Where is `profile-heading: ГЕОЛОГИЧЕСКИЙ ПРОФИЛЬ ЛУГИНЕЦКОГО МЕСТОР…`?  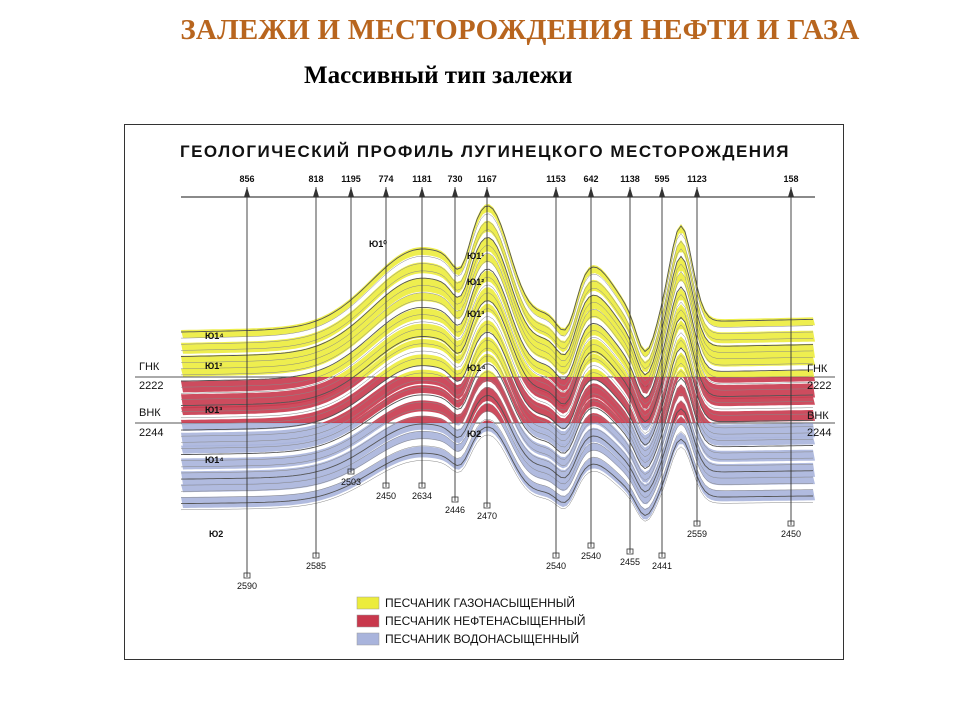
profile-heading: ГЕОЛОГИЧЕСКИЙ ПРОФИЛЬ ЛУГИНЕЦКОГО МЕСТОР… is located at coordinates (485, 151).